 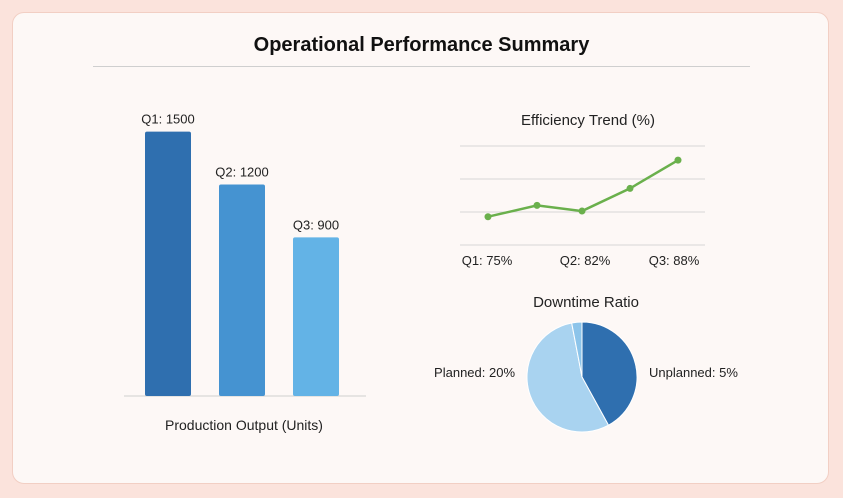 What do you see at coordinates (242, 290) in the screenshot?
I see `bar-q2` at bounding box center [242, 290].